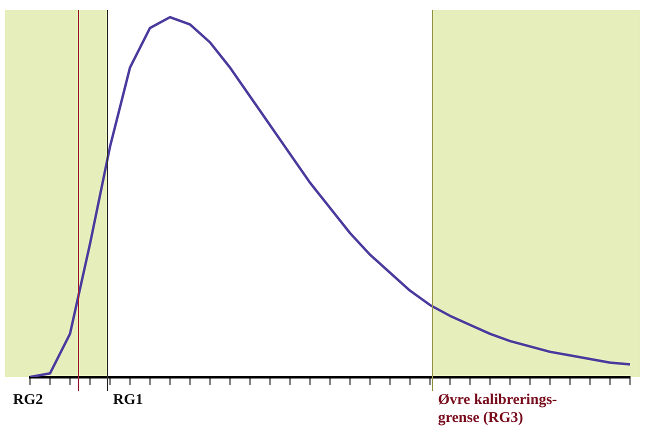 This screenshot has width=648, height=431. What do you see at coordinates (498, 409) in the screenshot?
I see `text: Øvre kalibrerings-grense (RG3)` at bounding box center [498, 409].